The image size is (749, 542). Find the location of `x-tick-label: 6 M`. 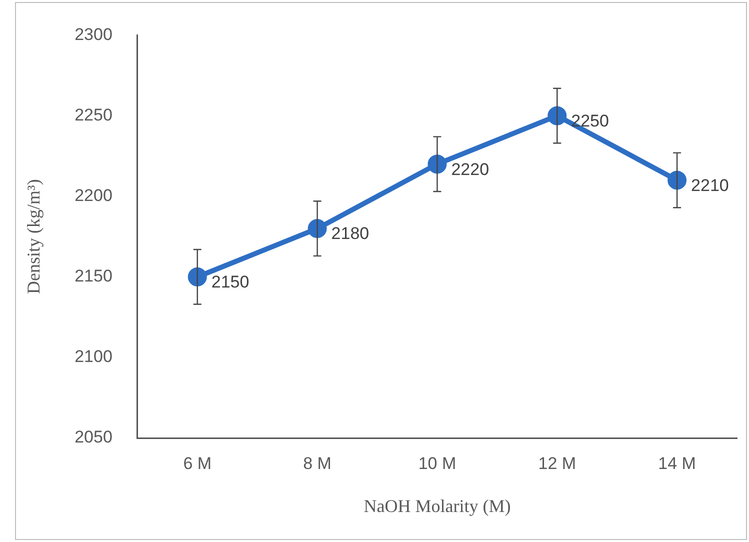

x-tick-label: 6 M is located at coordinates (197, 463).